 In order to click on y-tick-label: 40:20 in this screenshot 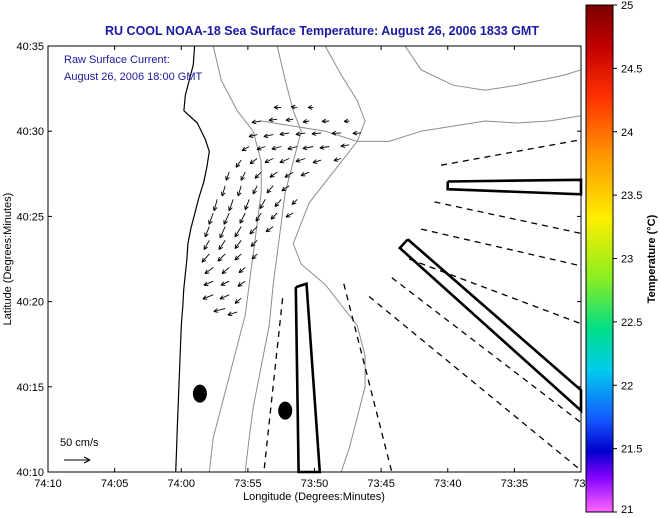, I will do `click(30, 303)`.